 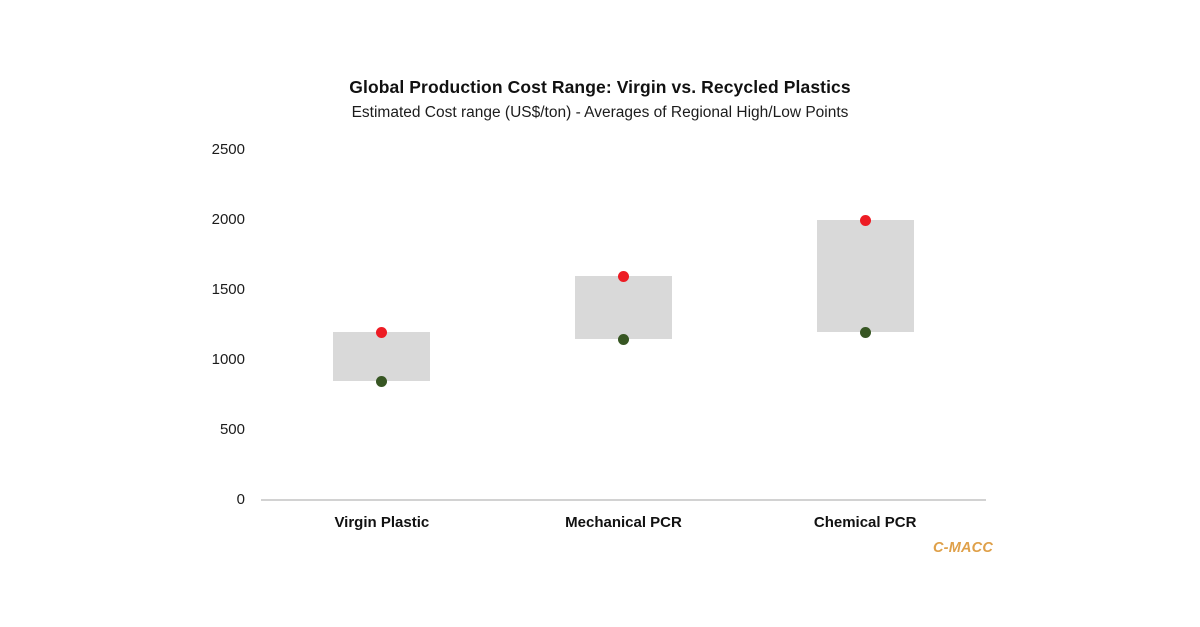 What do you see at coordinates (228, 289) in the screenshot?
I see `y-tick-label-1500: 1500` at bounding box center [228, 289].